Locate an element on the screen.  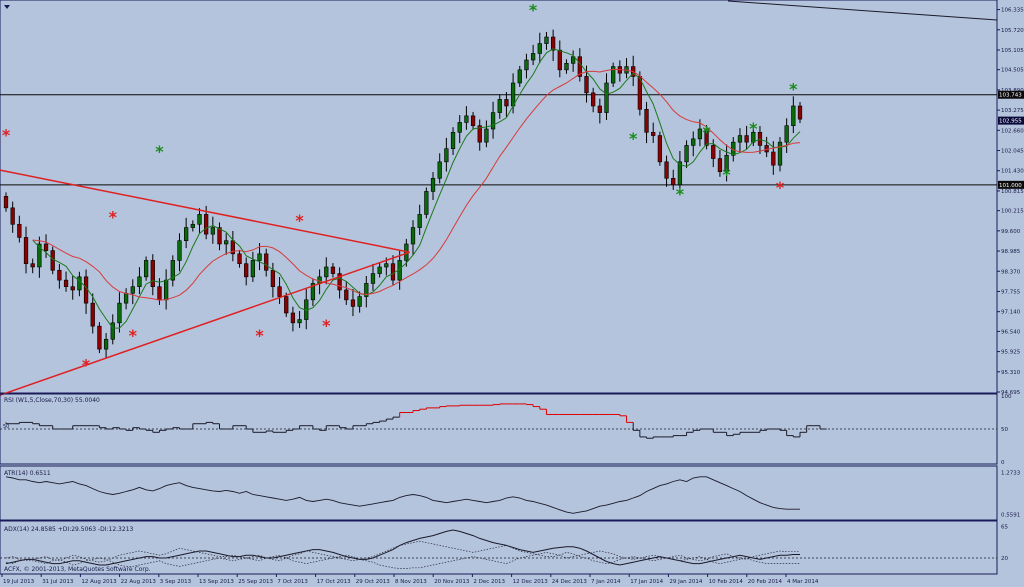
atr-panel: ATR(14) 0.6511 1.2733 0.5591 is located at coordinates (510, 493).